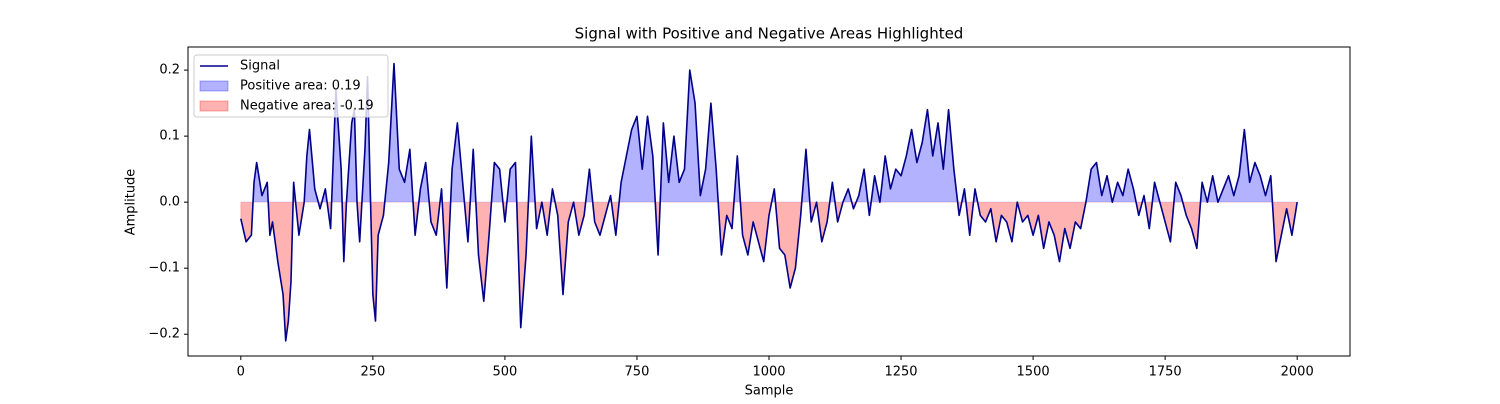 The height and width of the screenshot is (404, 1500). Describe the element at coordinates (900, 372) in the screenshot. I see `x-tick-label: 1250` at that location.